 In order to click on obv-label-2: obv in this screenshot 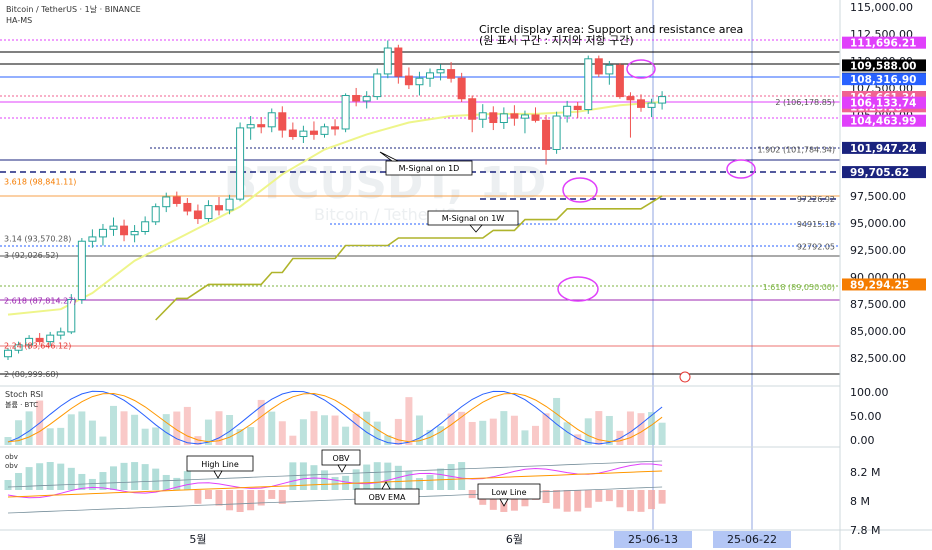, I will do `click(11, 466)`.